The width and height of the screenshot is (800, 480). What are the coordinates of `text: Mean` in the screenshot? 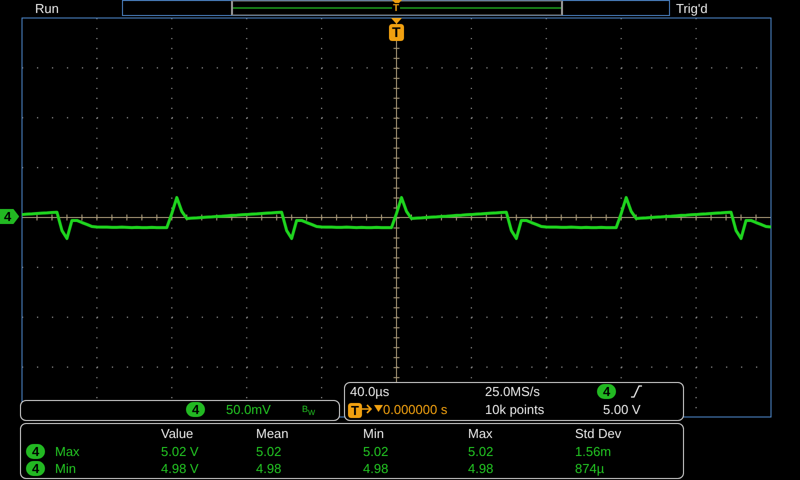 It's located at (272, 433).